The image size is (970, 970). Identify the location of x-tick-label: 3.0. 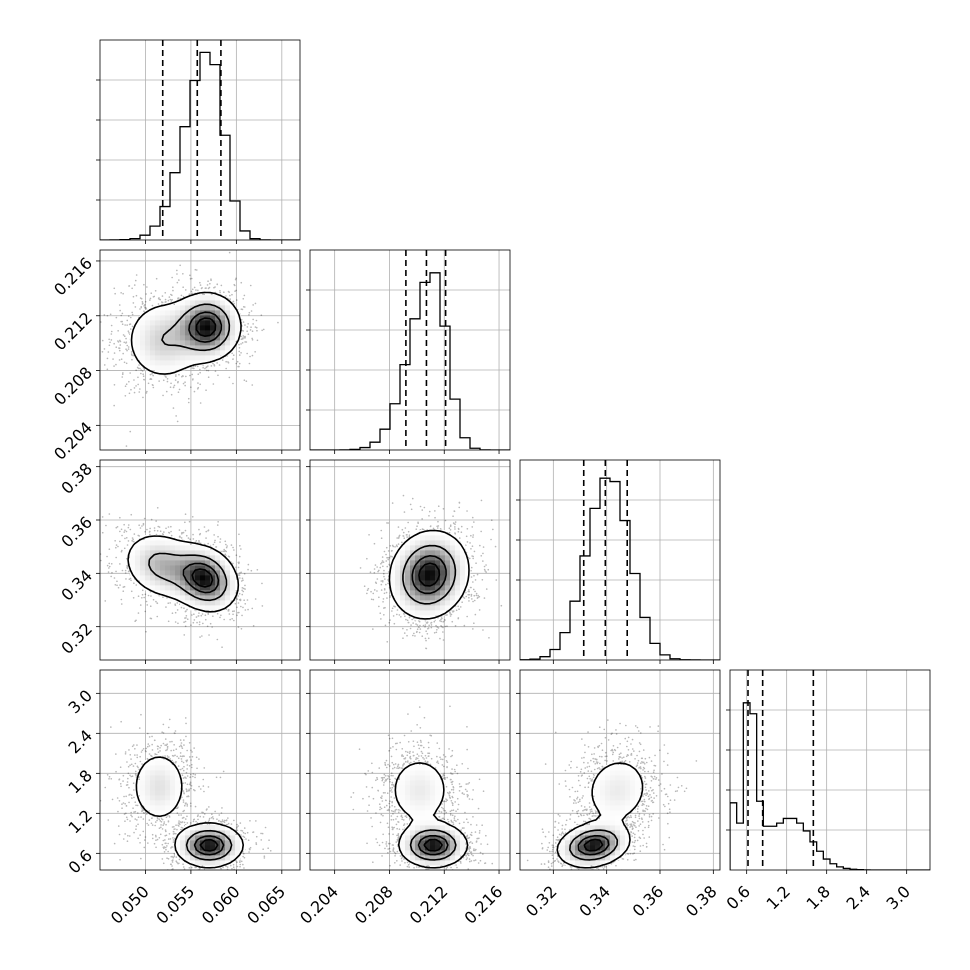
(898, 897).